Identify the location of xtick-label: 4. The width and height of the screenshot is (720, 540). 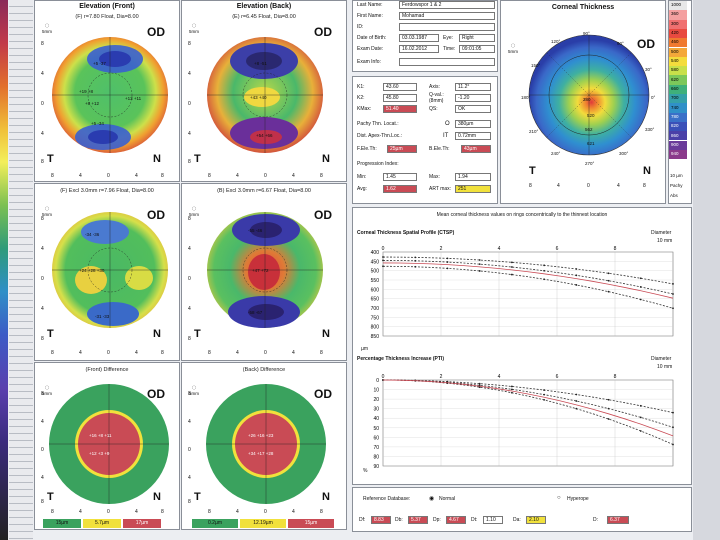
(499, 377).